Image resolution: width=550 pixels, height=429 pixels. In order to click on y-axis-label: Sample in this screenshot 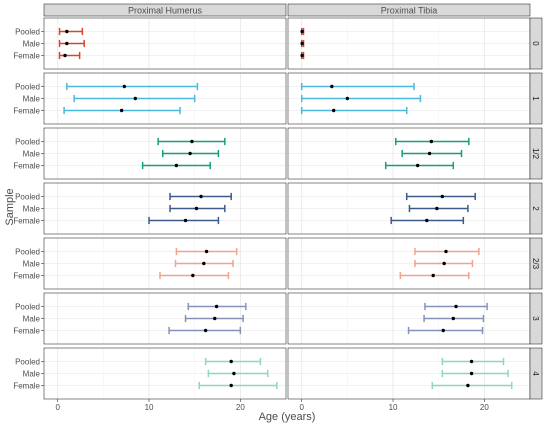, I will do `click(10, 206)`.